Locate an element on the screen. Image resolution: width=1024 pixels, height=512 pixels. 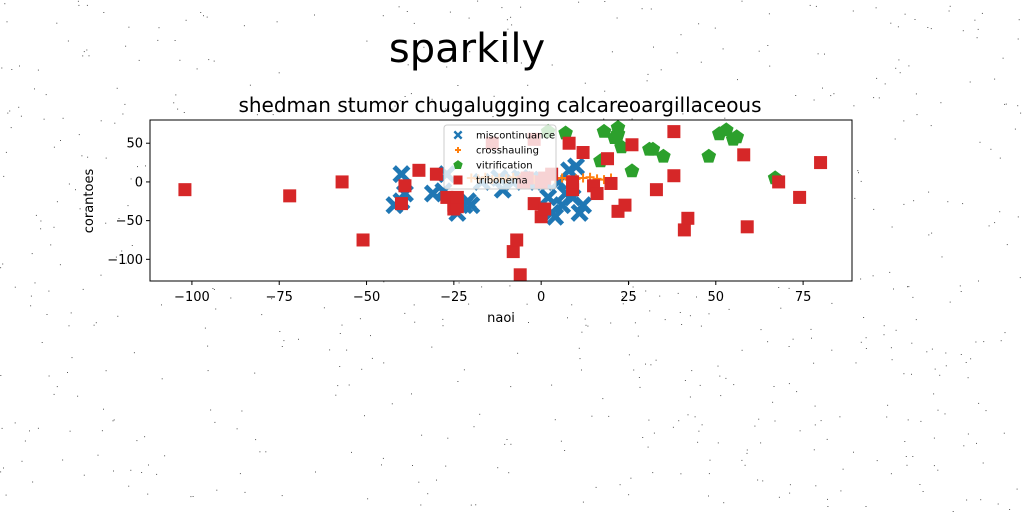
figure-suptitle: sparkily is located at coordinates (467, 49).